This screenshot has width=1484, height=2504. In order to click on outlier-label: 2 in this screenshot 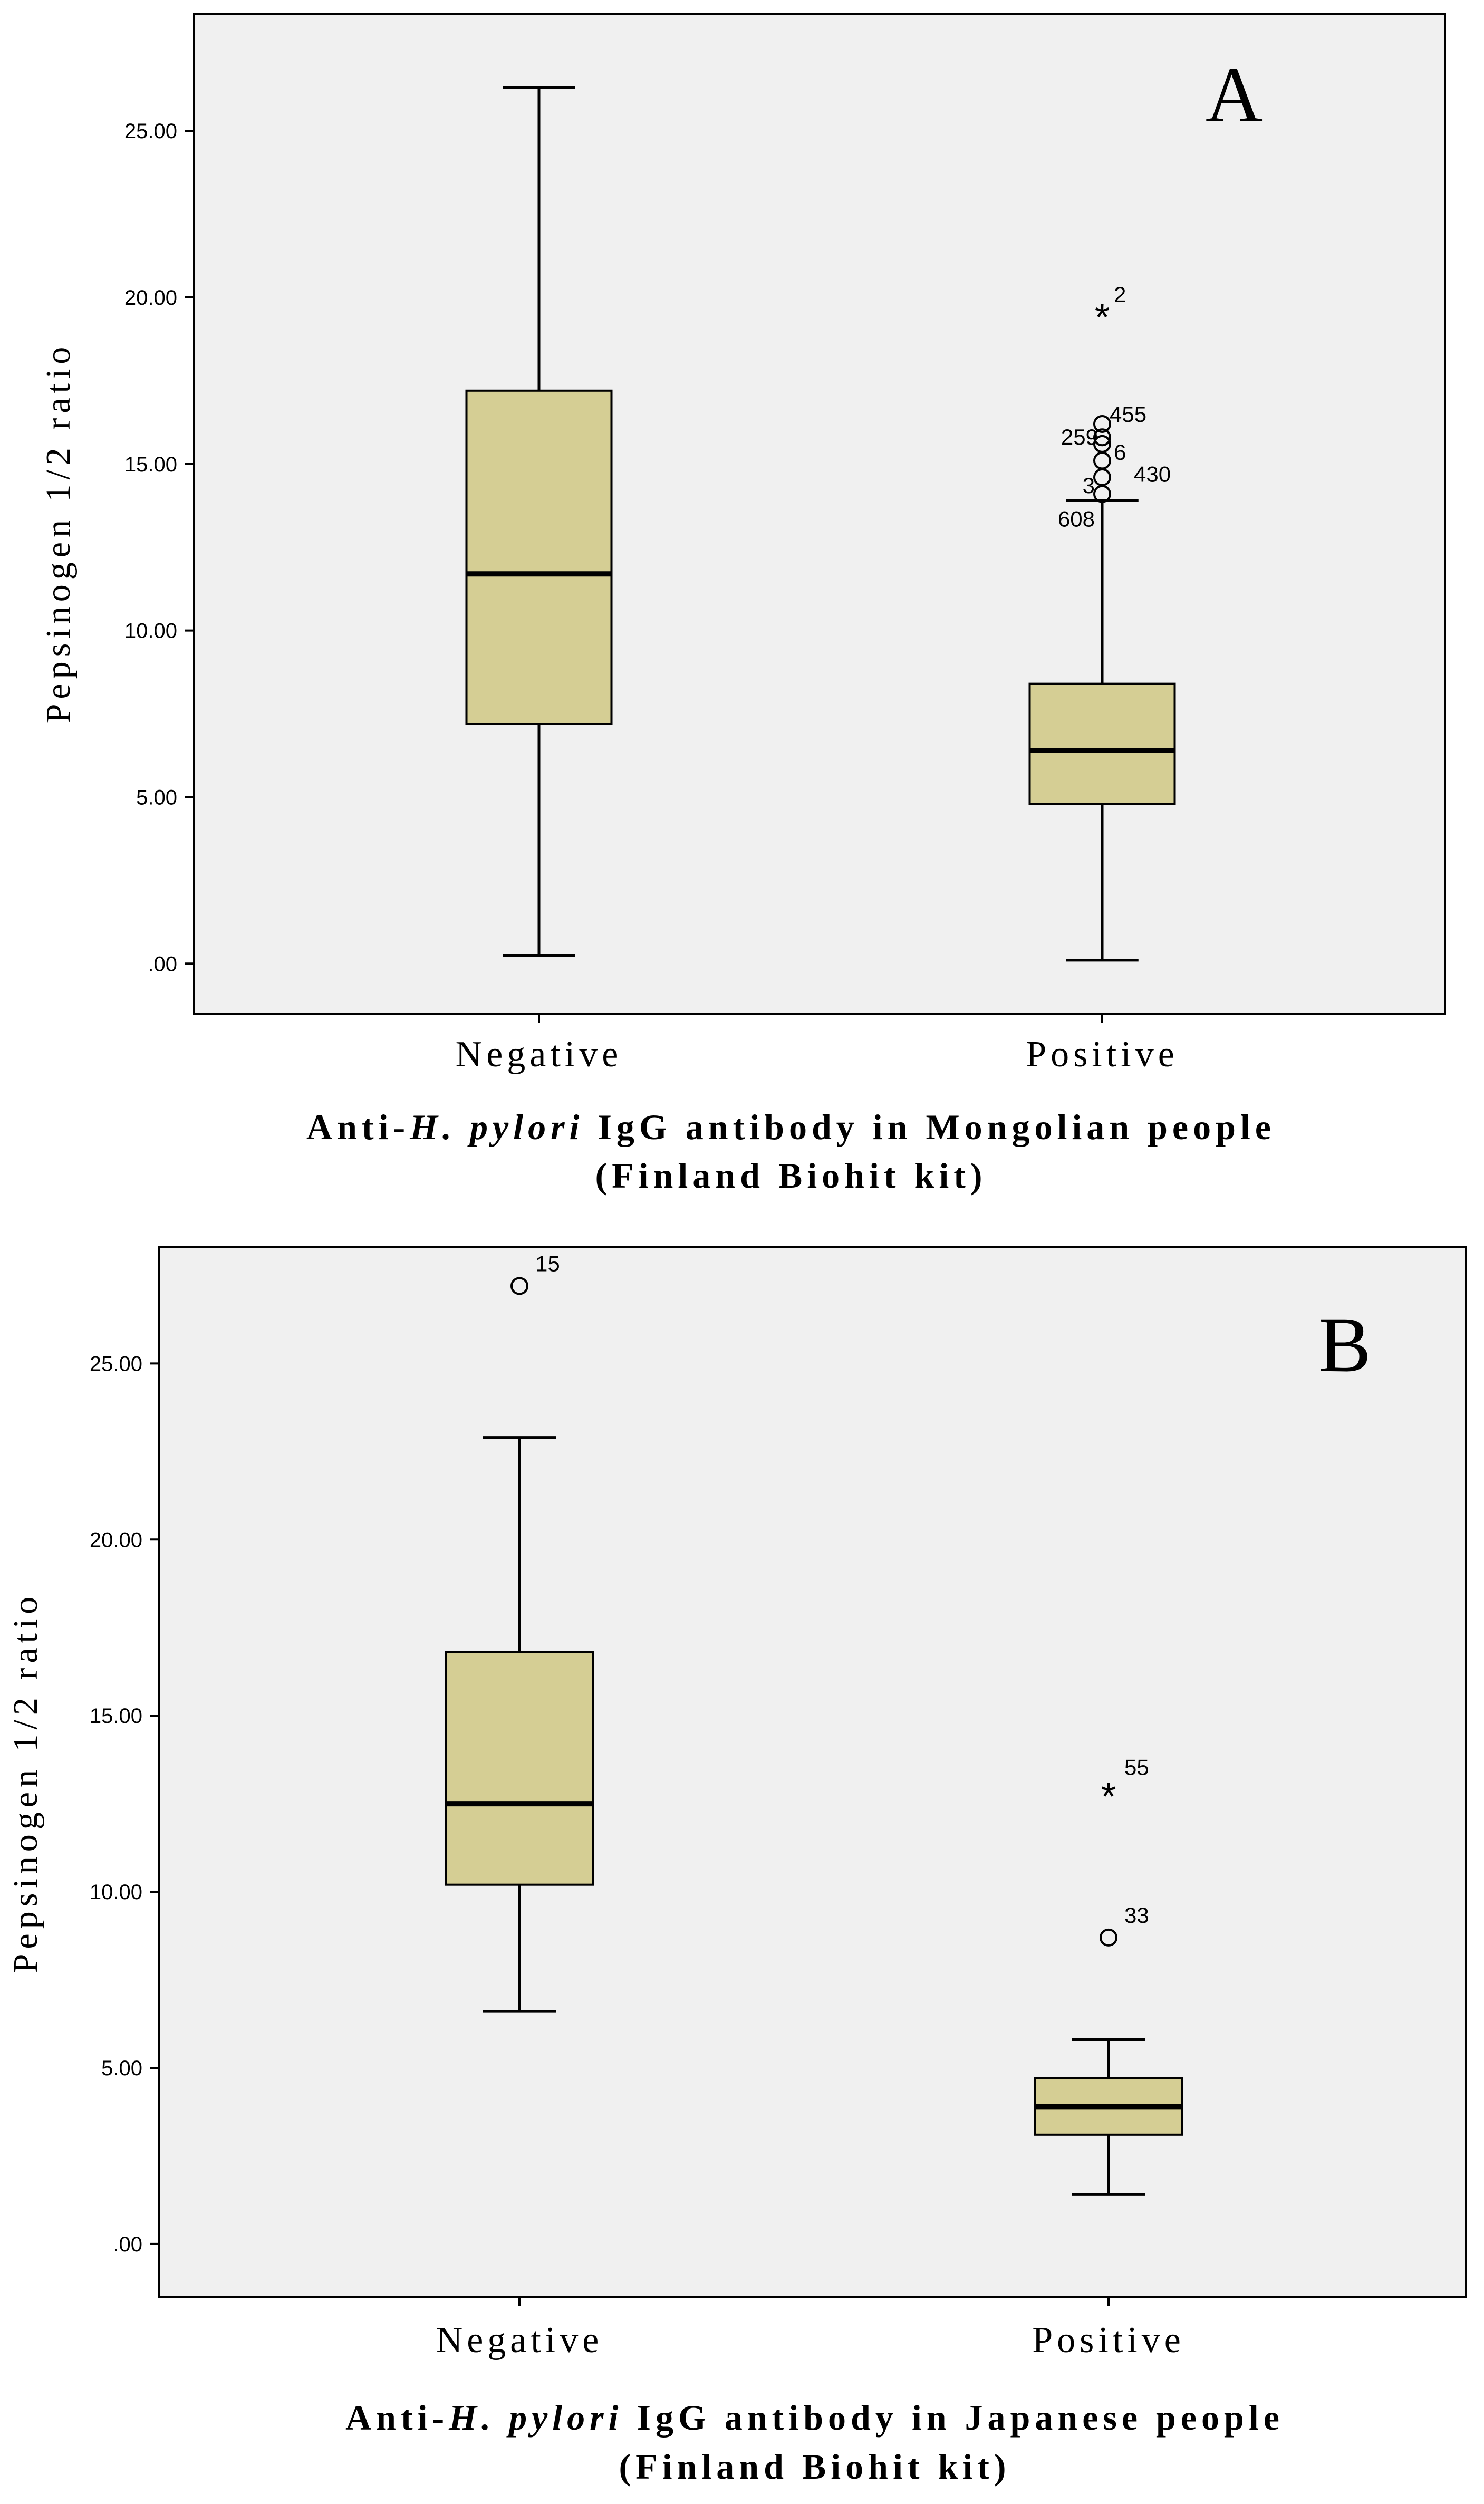, I will do `click(1120, 294)`.